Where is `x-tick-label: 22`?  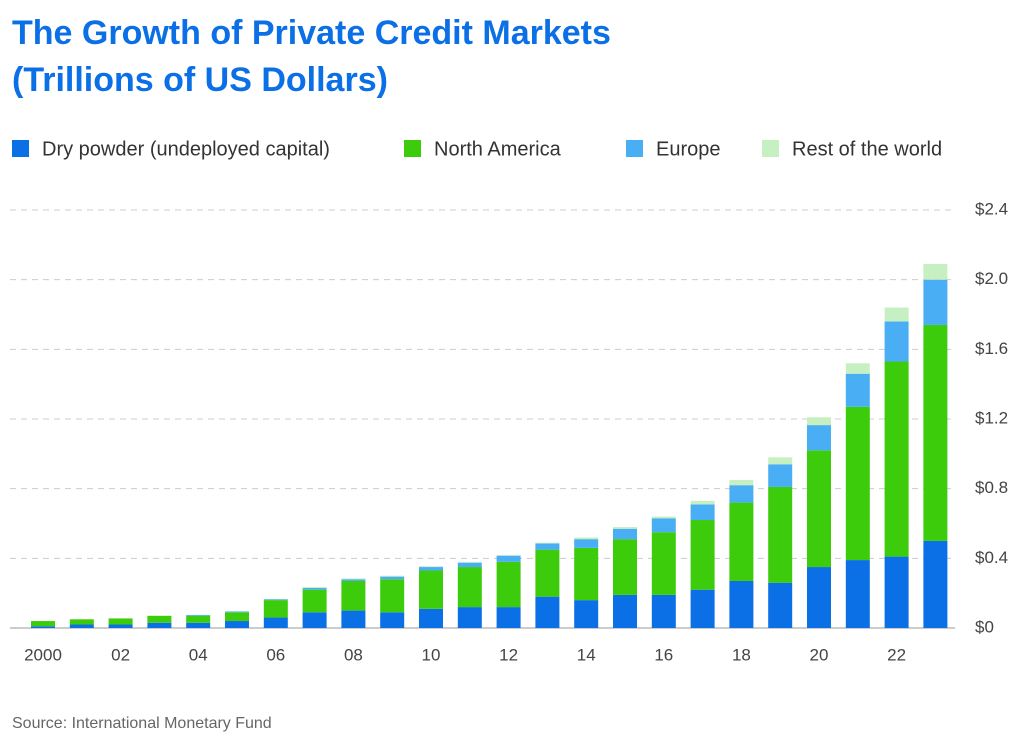
x-tick-label: 22 is located at coordinates (896, 654).